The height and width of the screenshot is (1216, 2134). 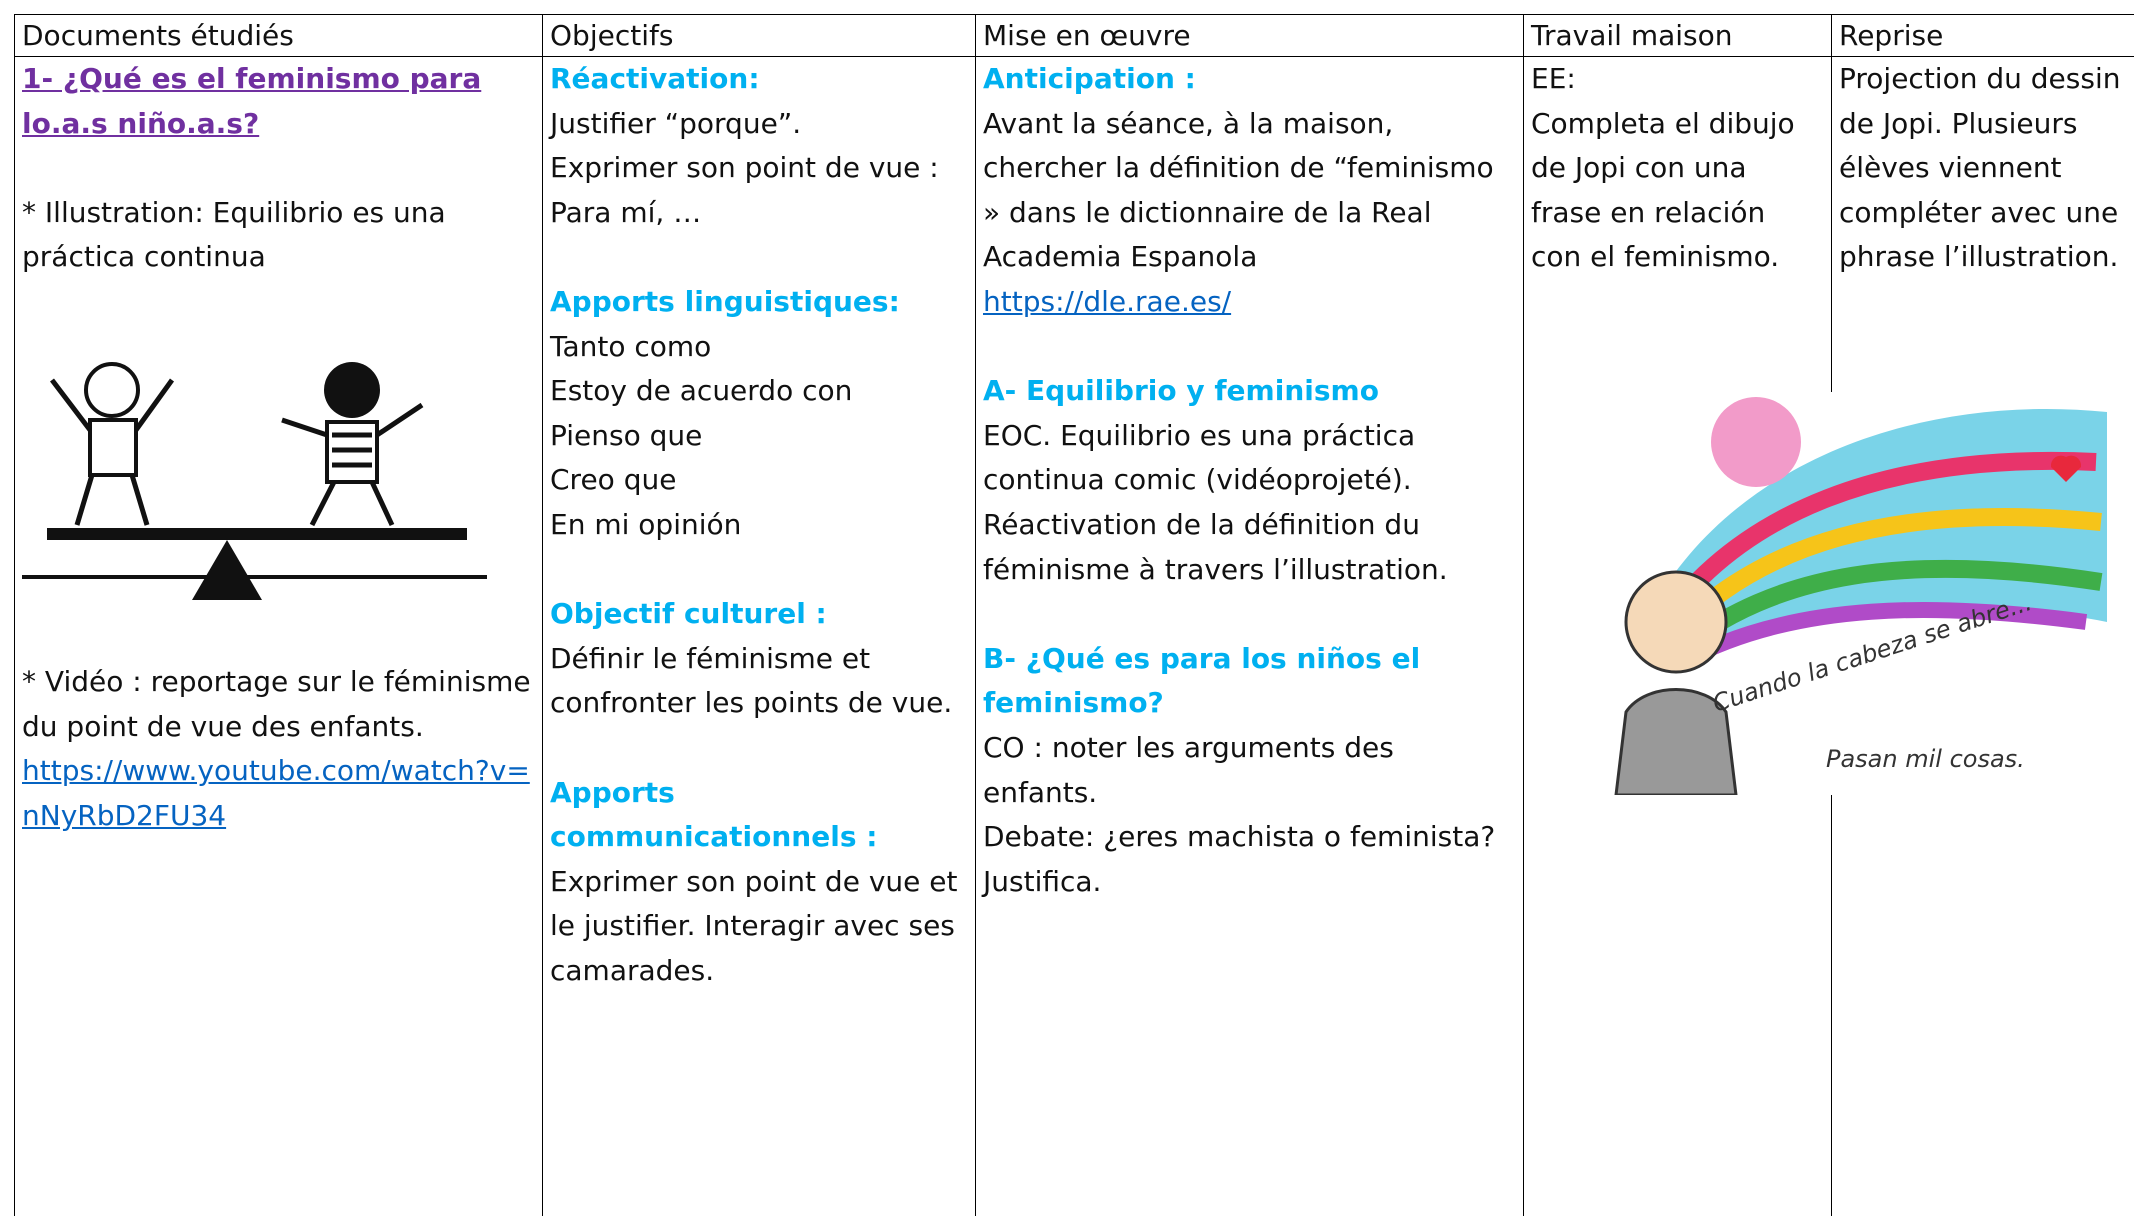 I want to click on header: Reprise, so click(x=1983, y=35).